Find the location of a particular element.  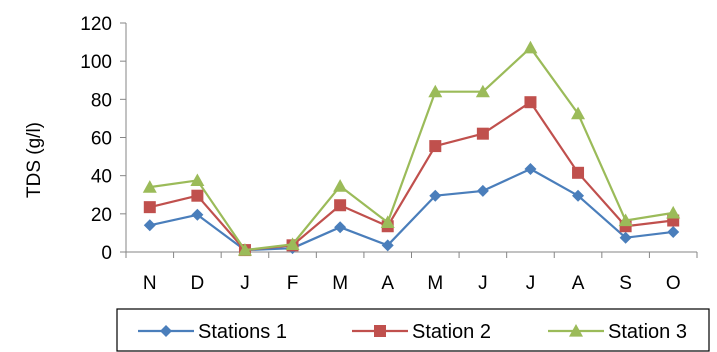

x-tick-label: S is located at coordinates (625, 283).